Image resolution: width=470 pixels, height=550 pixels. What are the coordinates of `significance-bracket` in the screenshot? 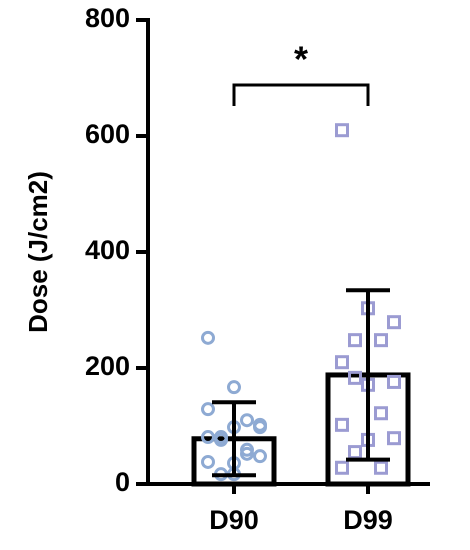 It's located at (301, 94).